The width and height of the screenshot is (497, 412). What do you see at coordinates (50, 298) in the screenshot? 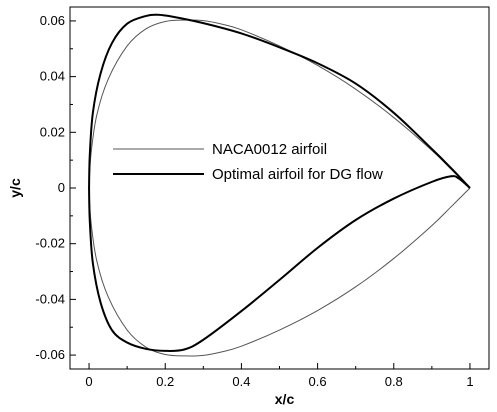
I see `y-tick-label: -0.04` at bounding box center [50, 298].